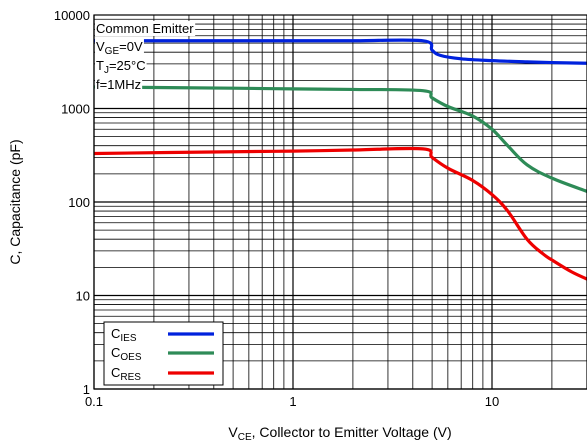 The height and width of the screenshot is (444, 587). I want to click on legend-label-oes: COES, so click(126, 354).